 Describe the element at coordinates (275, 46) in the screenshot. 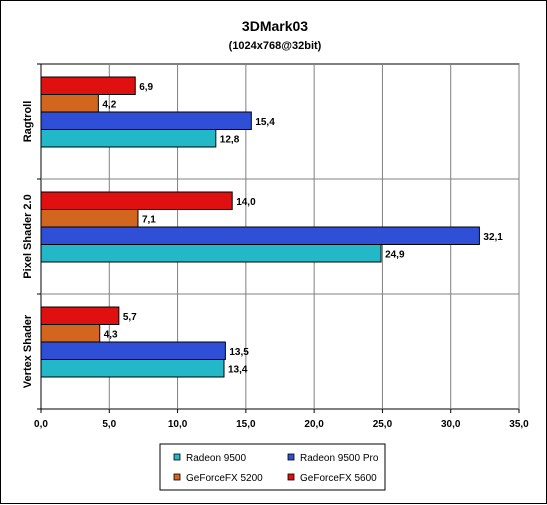

I see `chart-subtitle: (1024x768@32bit)` at that location.